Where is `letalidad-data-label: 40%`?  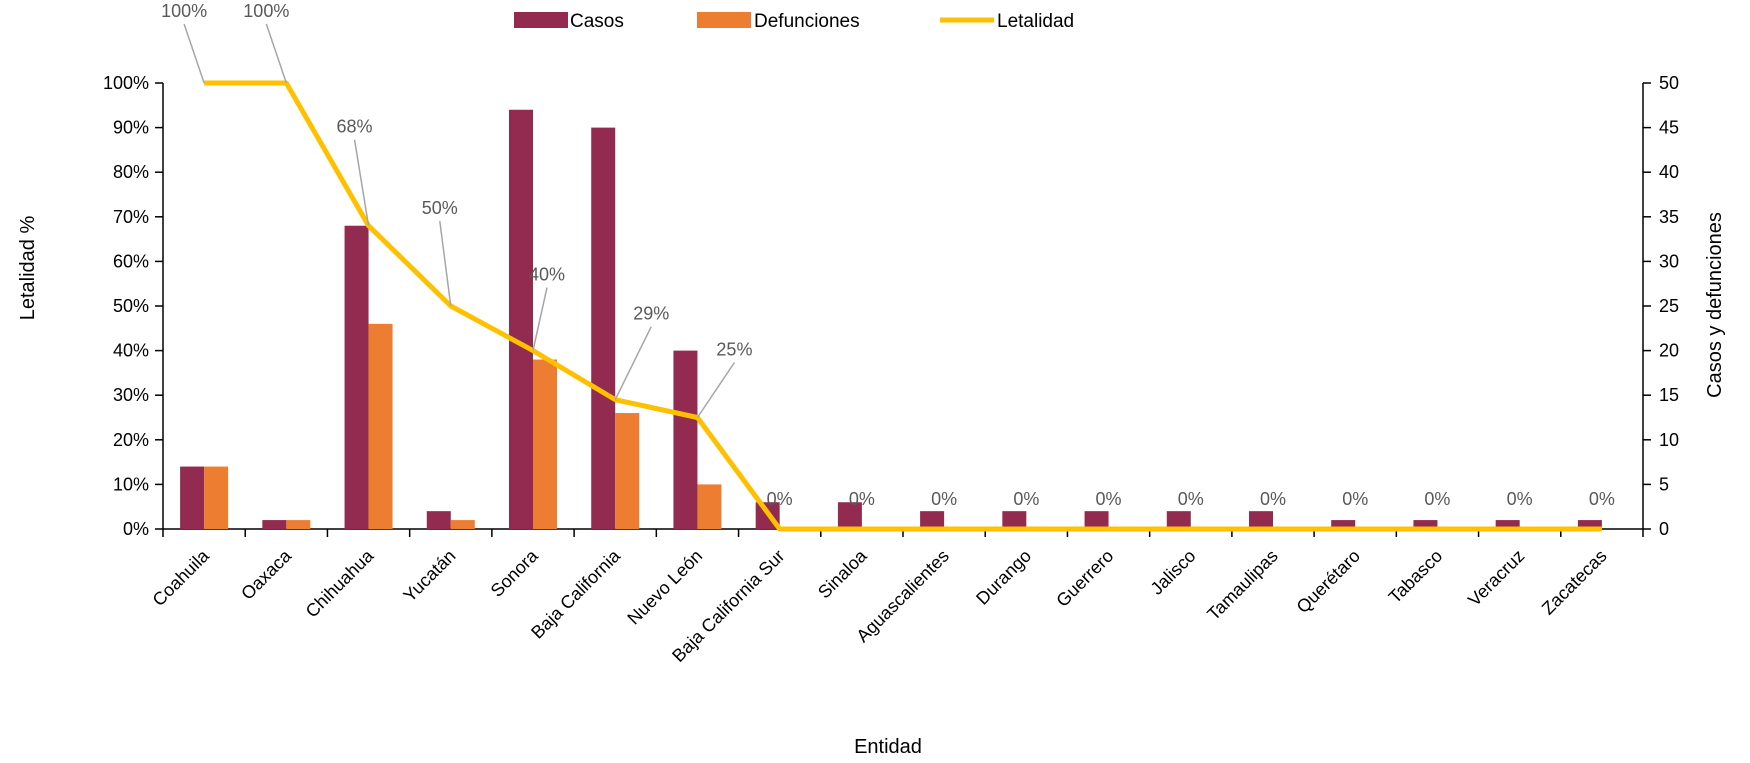 letalidad-data-label: 40% is located at coordinates (547, 275).